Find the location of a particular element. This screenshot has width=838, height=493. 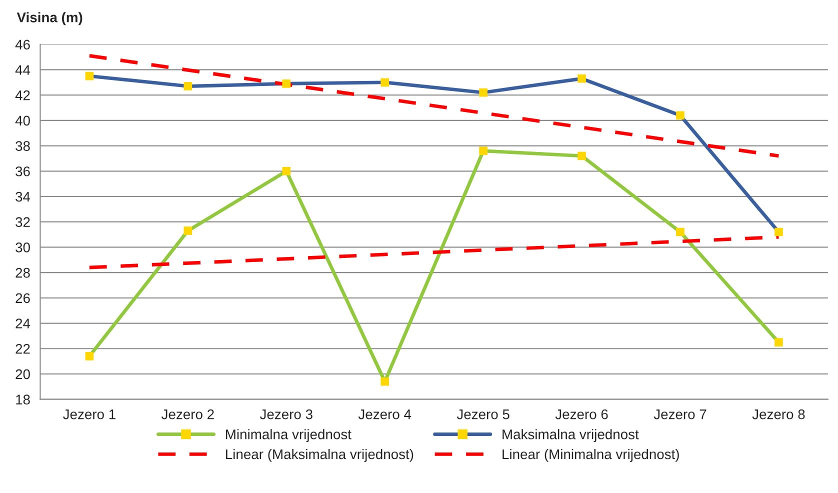

x-tick-label: Jezero 8 is located at coordinates (778, 414).